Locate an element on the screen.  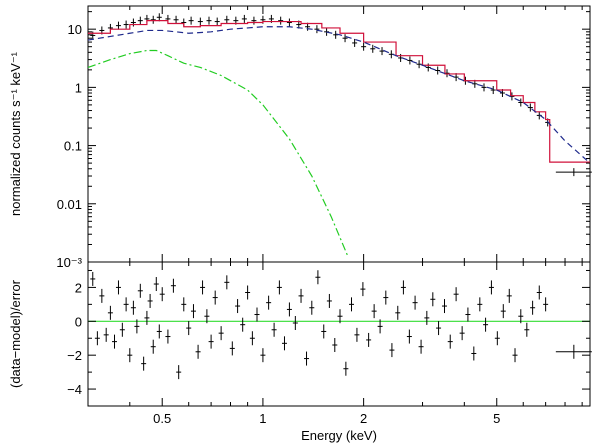
y-tick-label: 10⁻³ is located at coordinates (69, 262).